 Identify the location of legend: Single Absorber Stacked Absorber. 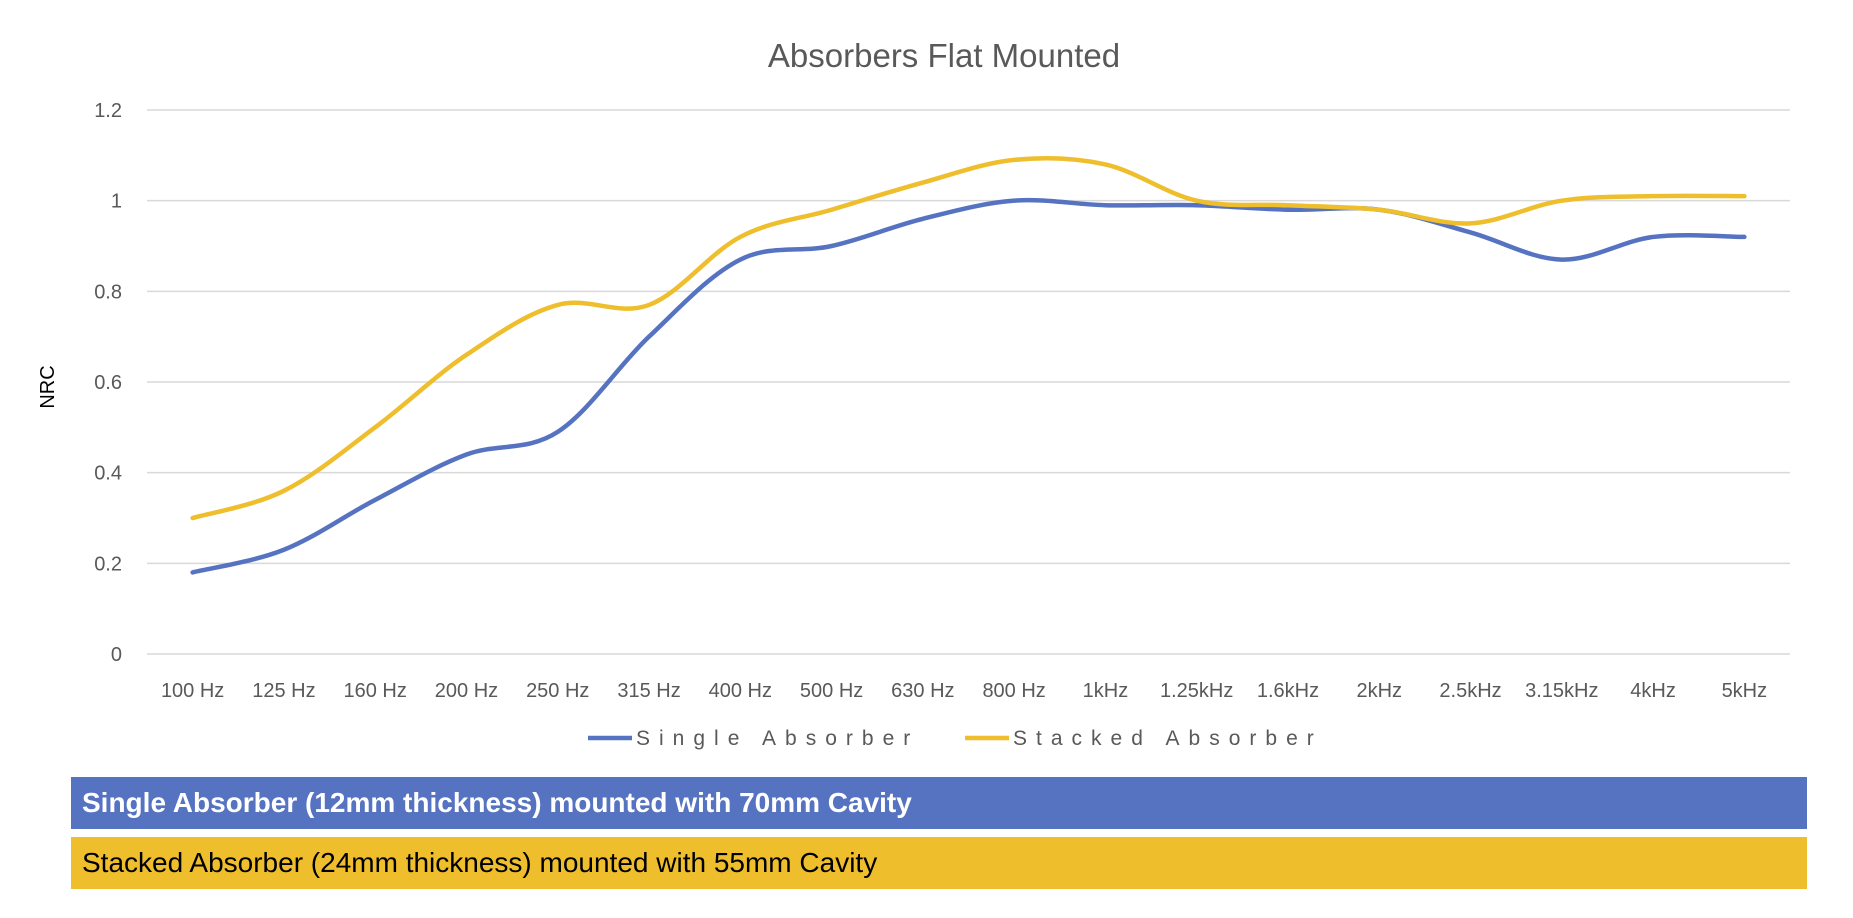
(955, 738).